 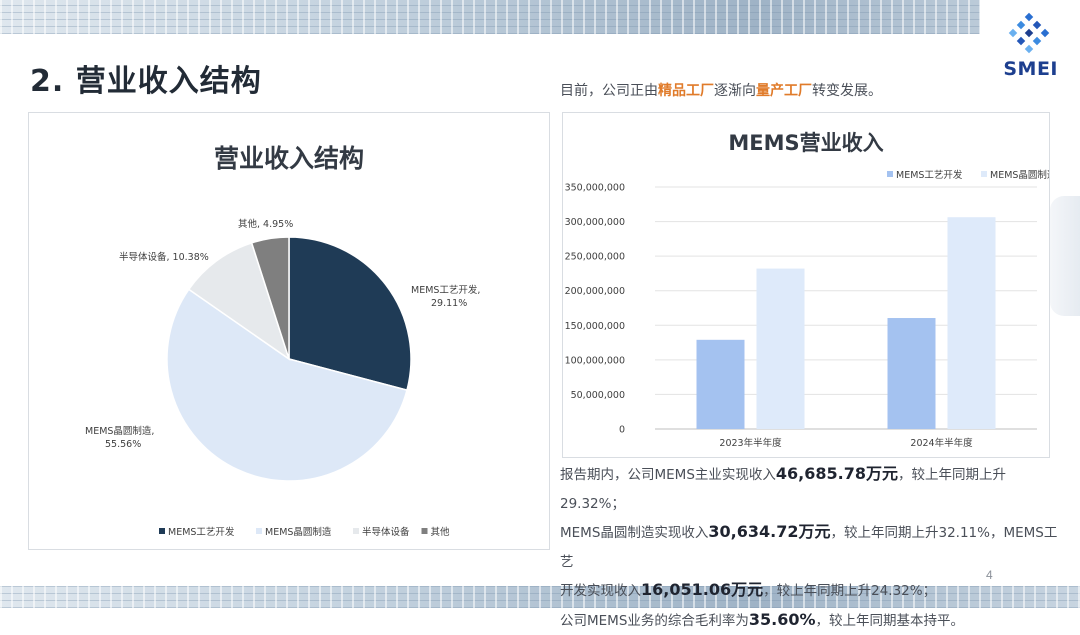 What do you see at coordinates (595, 188) in the screenshot?
I see `y-tick-label: 350,000,000` at bounding box center [595, 188].